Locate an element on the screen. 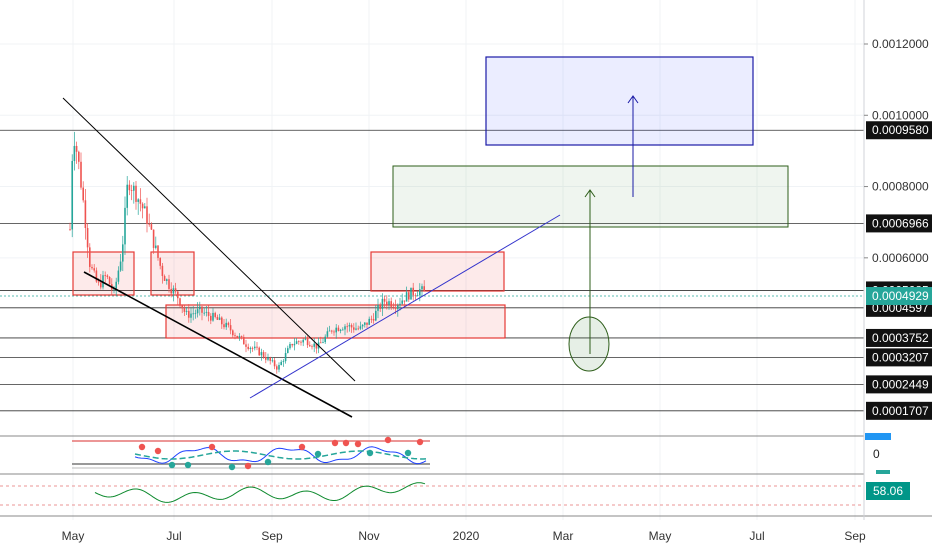  red-zone-right is located at coordinates (437, 271).